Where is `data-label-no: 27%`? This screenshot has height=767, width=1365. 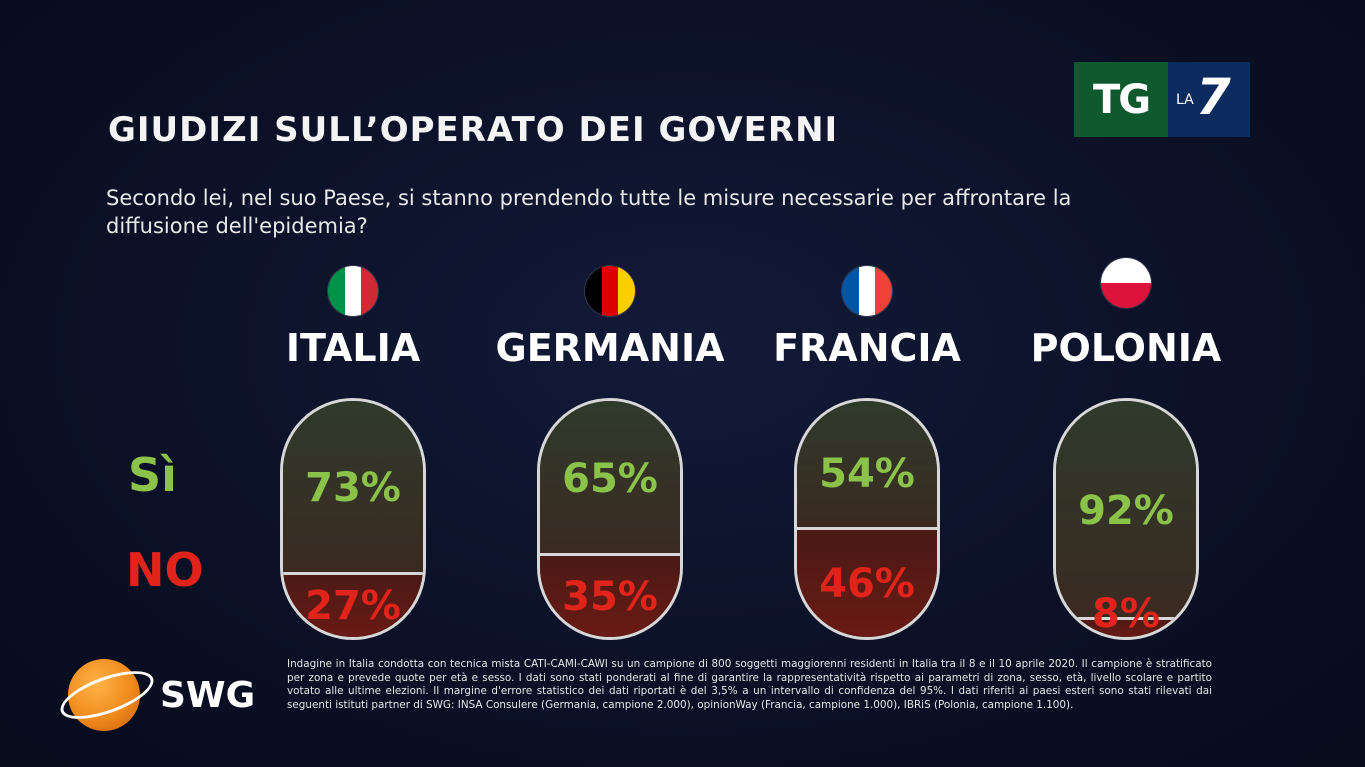 data-label-no: 27% is located at coordinates (353, 606).